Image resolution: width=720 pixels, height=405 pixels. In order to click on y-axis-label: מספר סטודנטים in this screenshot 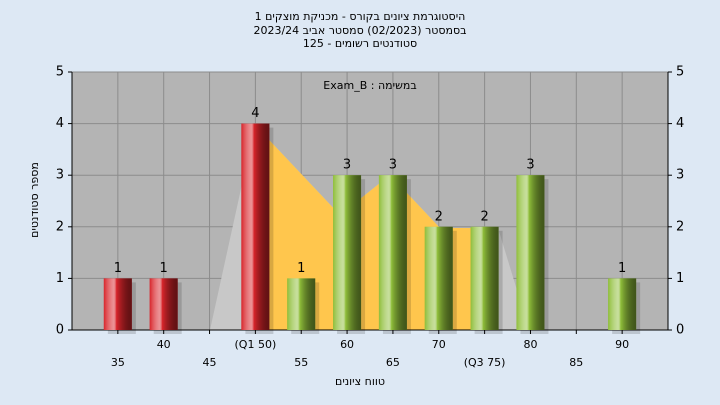, I will do `click(34, 200)`.